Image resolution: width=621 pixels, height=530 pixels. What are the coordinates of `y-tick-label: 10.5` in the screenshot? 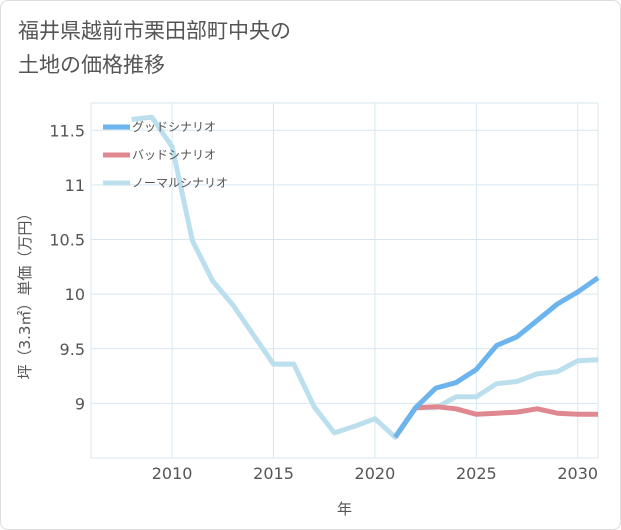 It's located at (67, 240).